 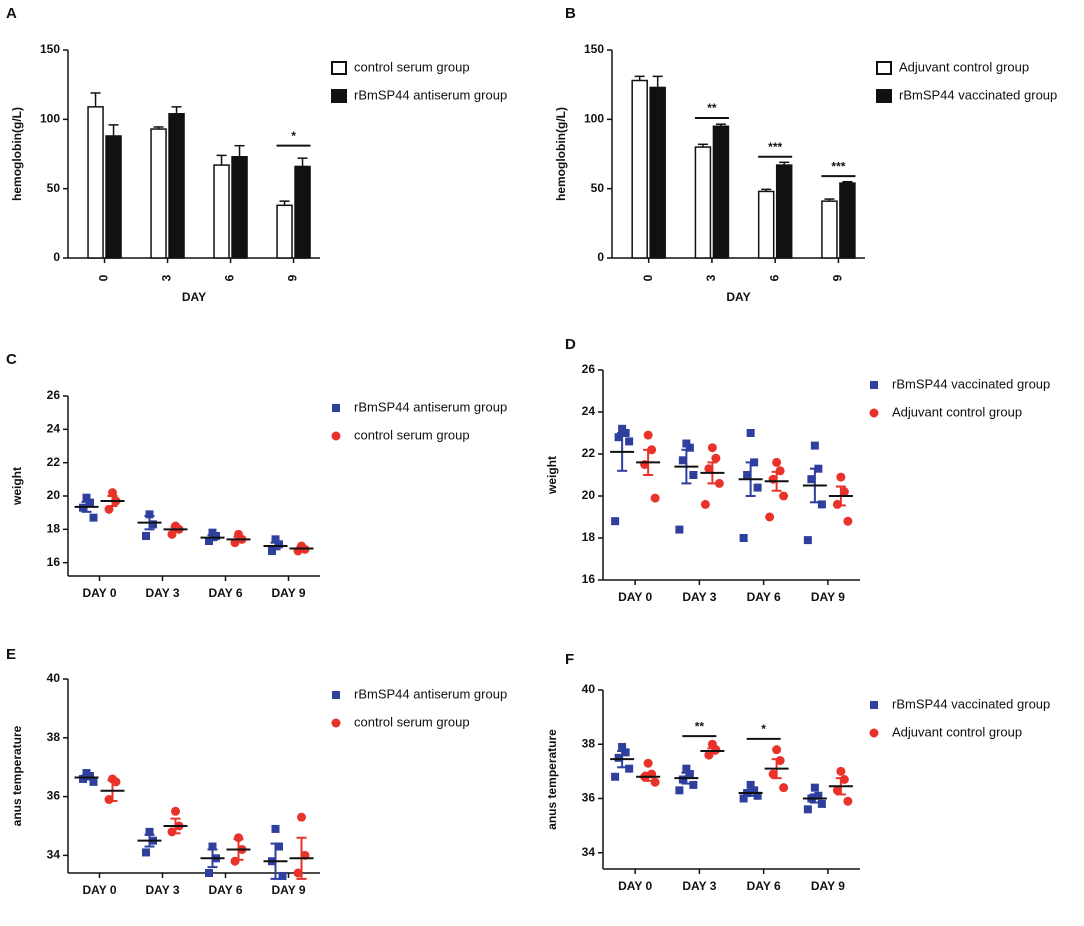 What do you see at coordinates (561, 154) in the screenshot?
I see `y-axis-label: hemoglobin(g/L)` at bounding box center [561, 154].